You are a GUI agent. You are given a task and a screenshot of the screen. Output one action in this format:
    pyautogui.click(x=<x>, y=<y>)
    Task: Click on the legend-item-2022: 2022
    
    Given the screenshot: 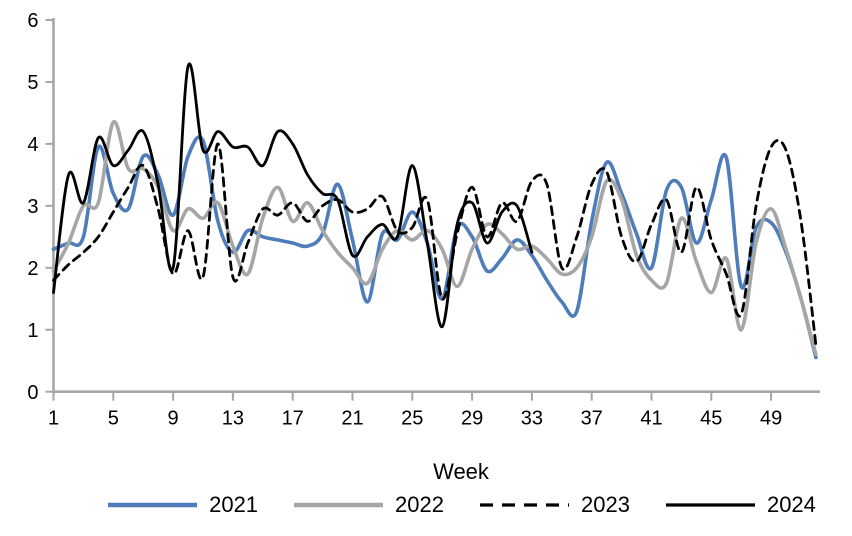 What is the action you would take?
    pyautogui.click(x=368, y=505)
    